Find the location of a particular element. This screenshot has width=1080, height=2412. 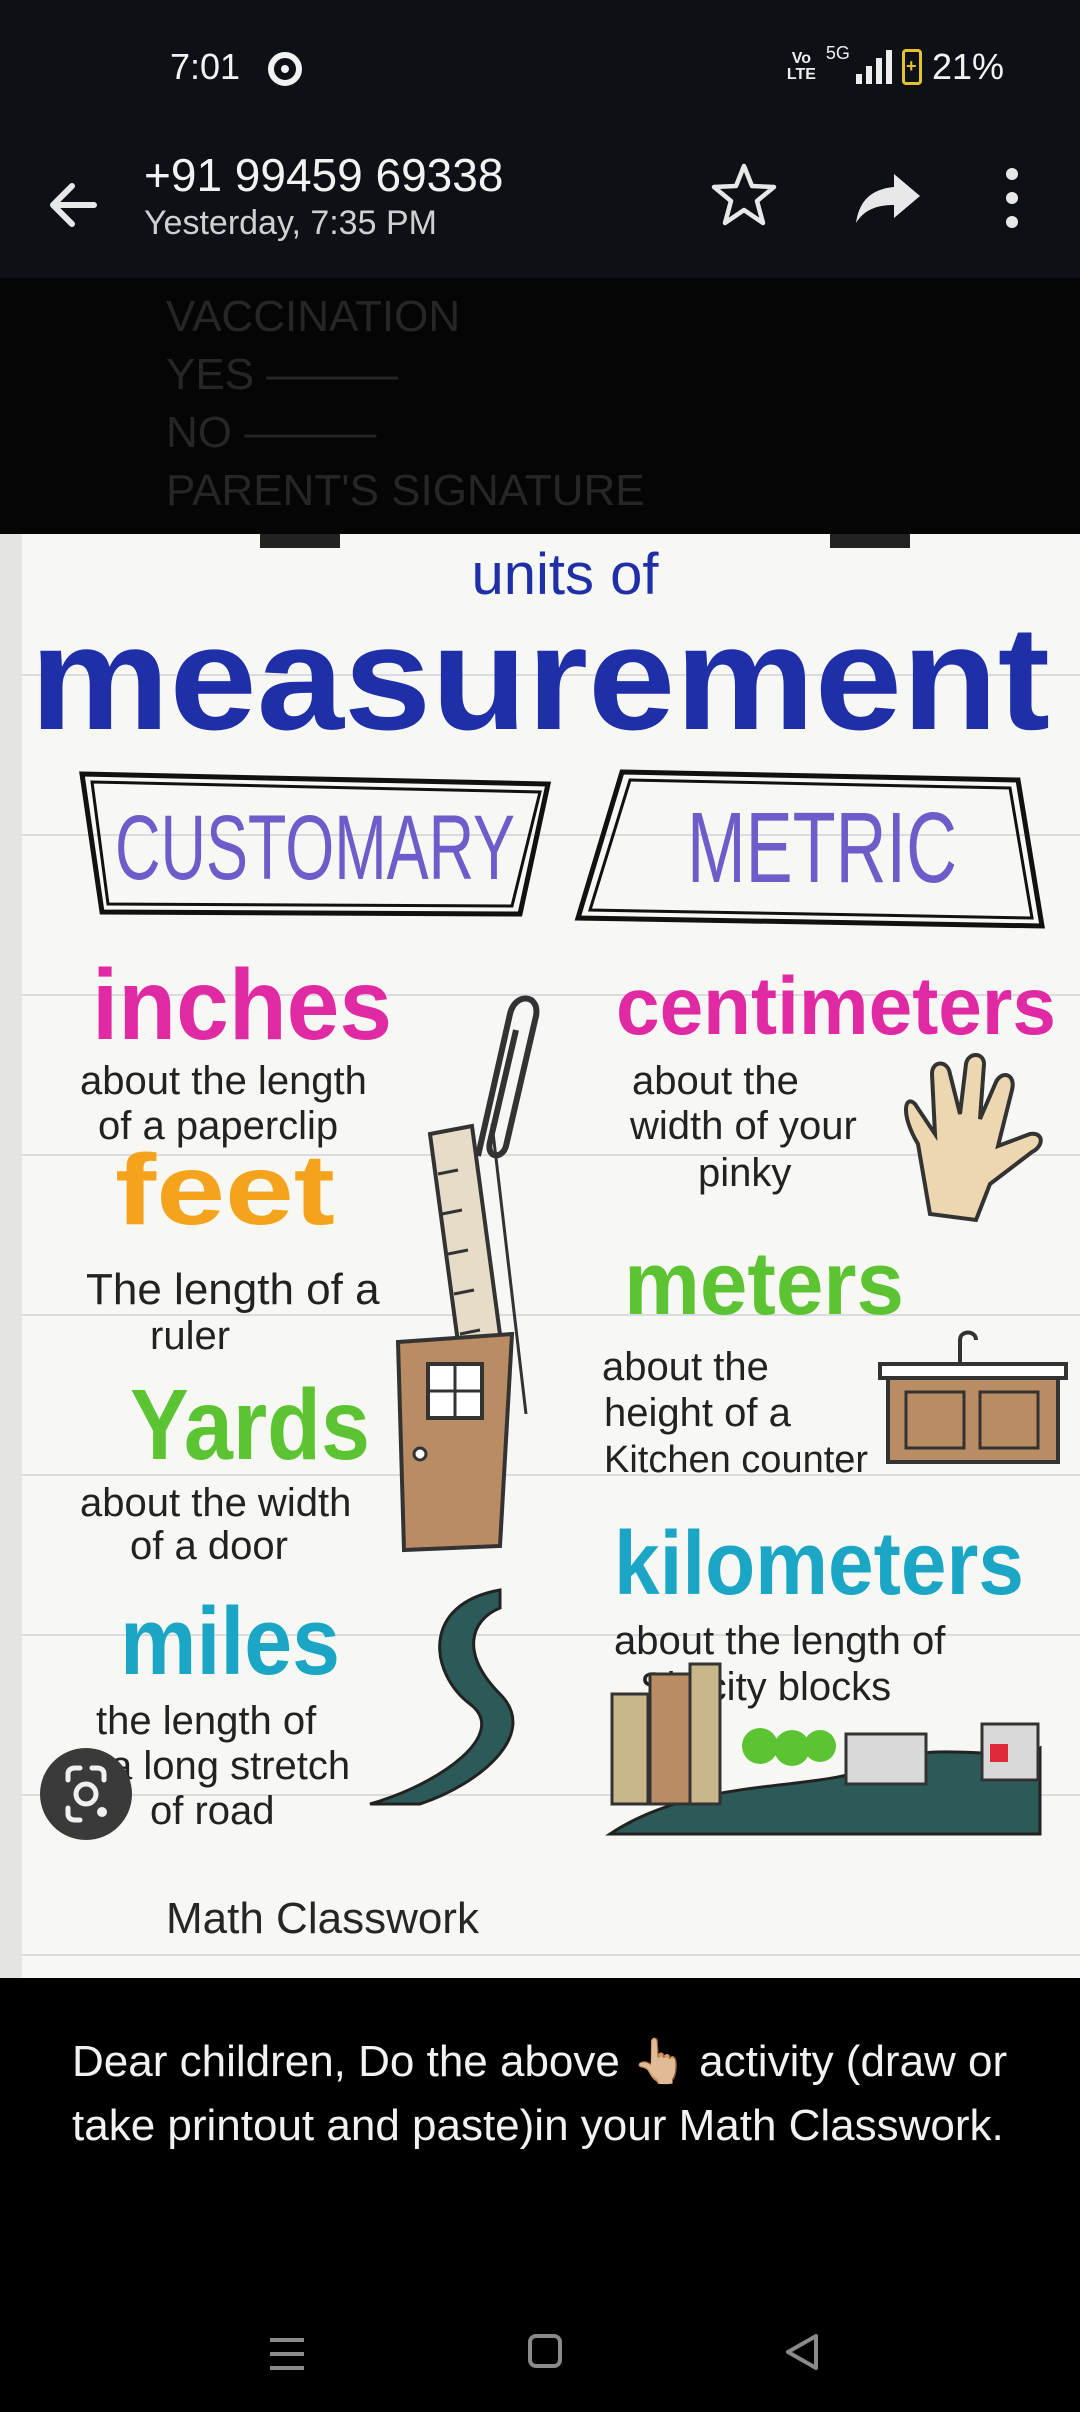

heading-small: units of is located at coordinates (566, 574).